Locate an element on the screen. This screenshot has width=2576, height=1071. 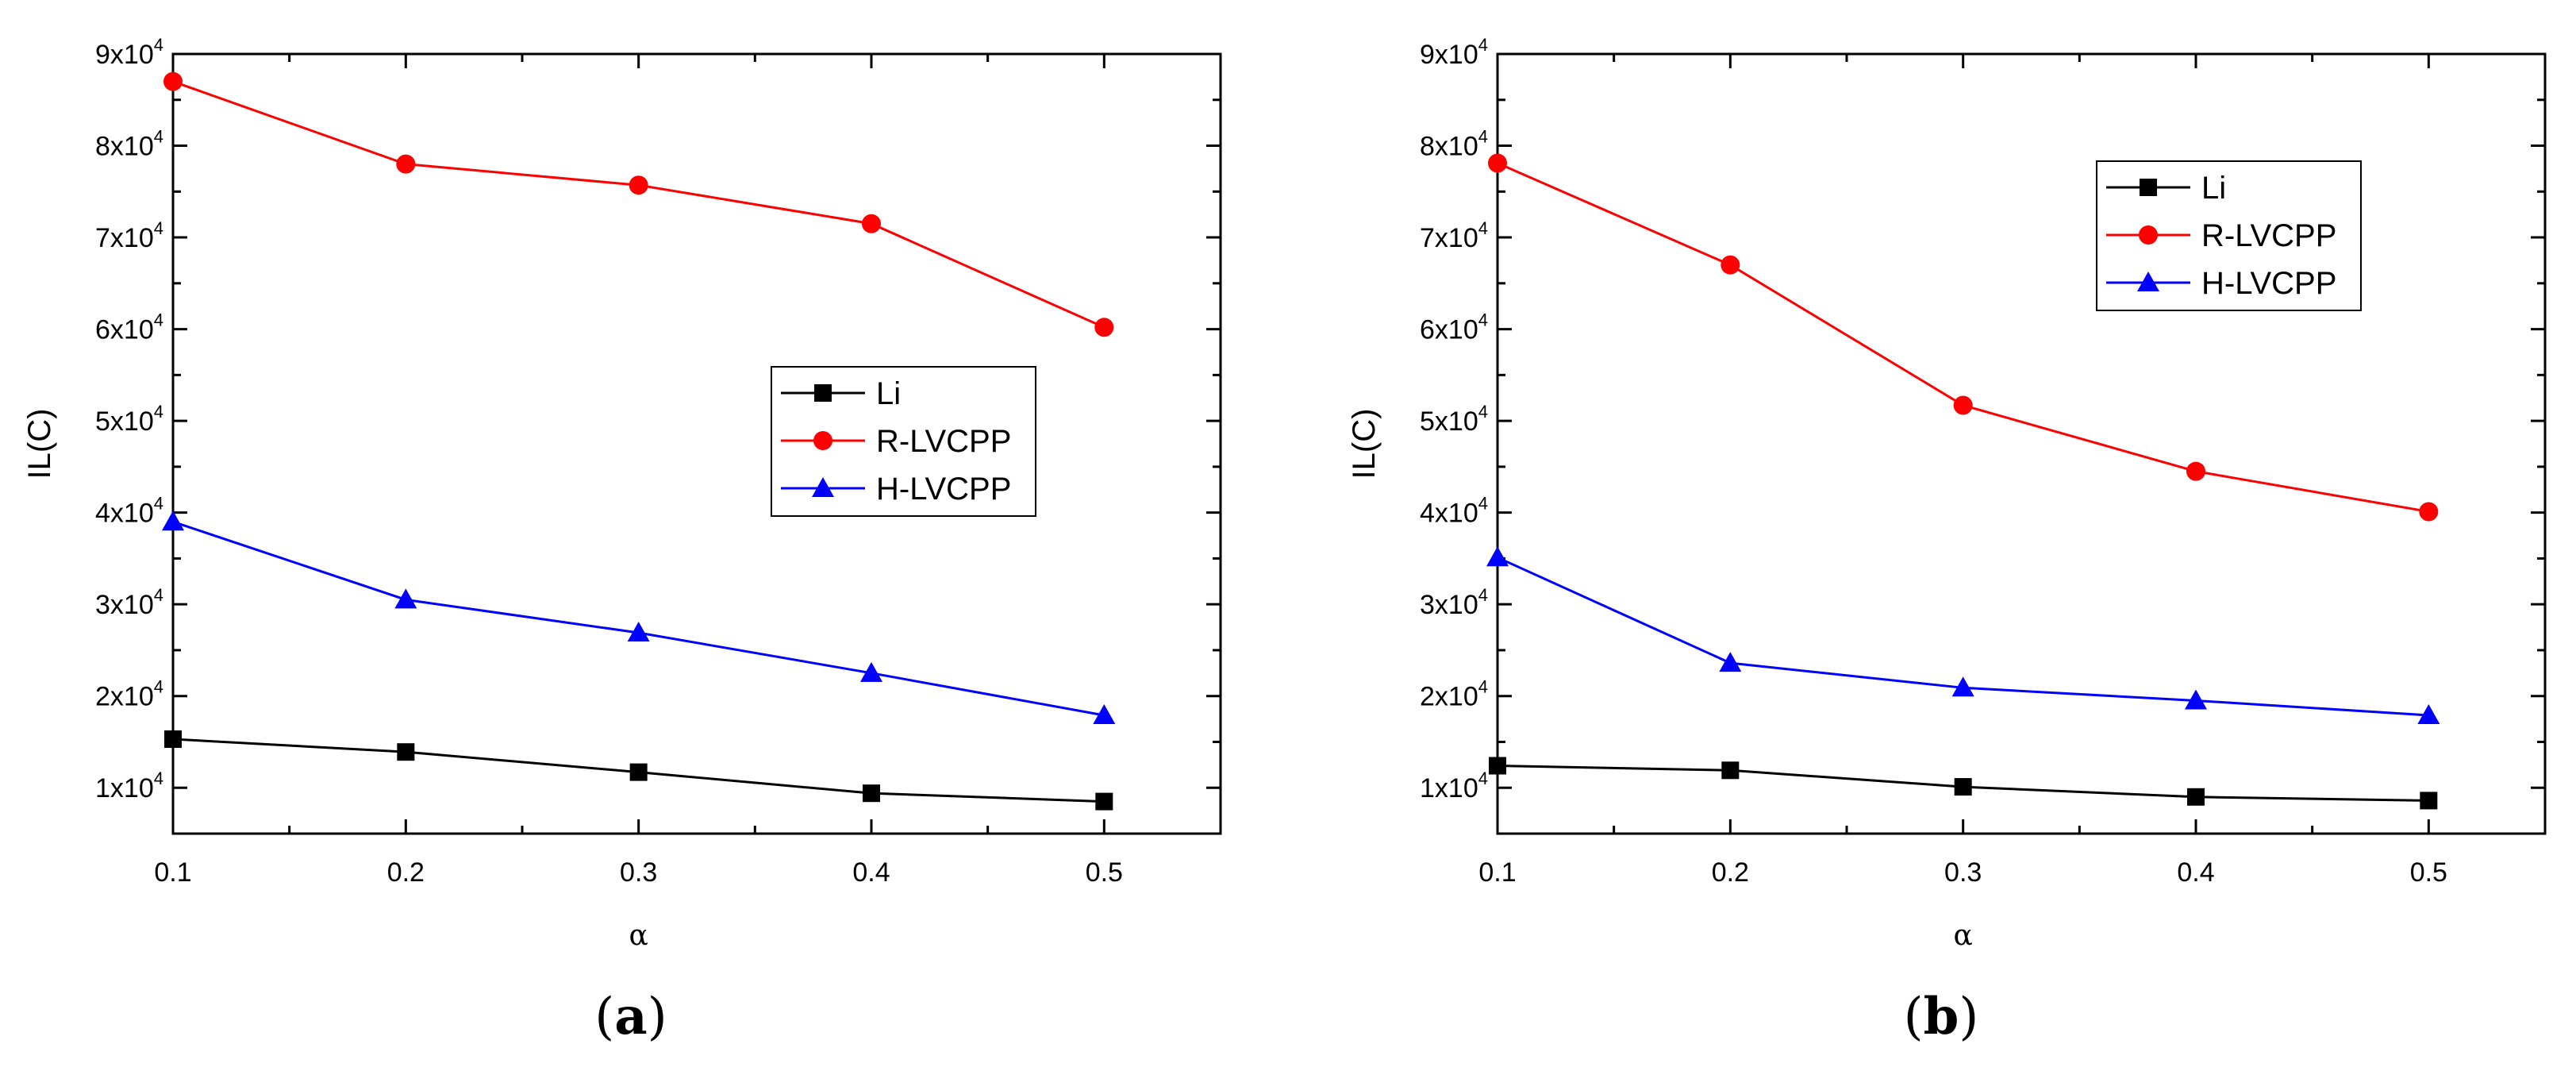
panel-label-open: ( is located at coordinates (1914, 1017).